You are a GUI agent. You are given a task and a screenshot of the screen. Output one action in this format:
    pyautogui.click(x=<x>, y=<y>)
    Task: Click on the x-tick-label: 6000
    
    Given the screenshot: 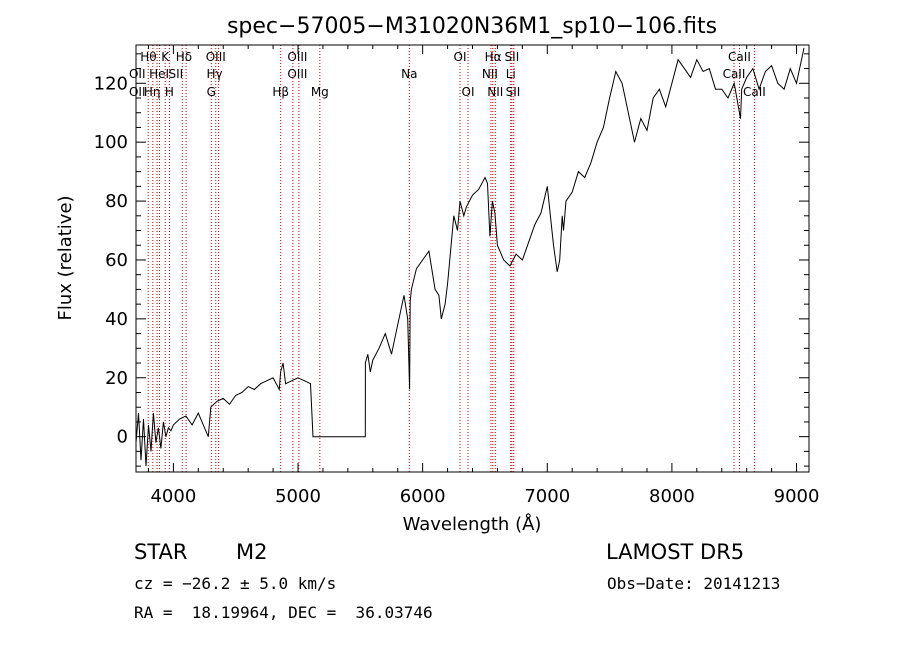 What is the action you would take?
    pyautogui.click(x=423, y=496)
    